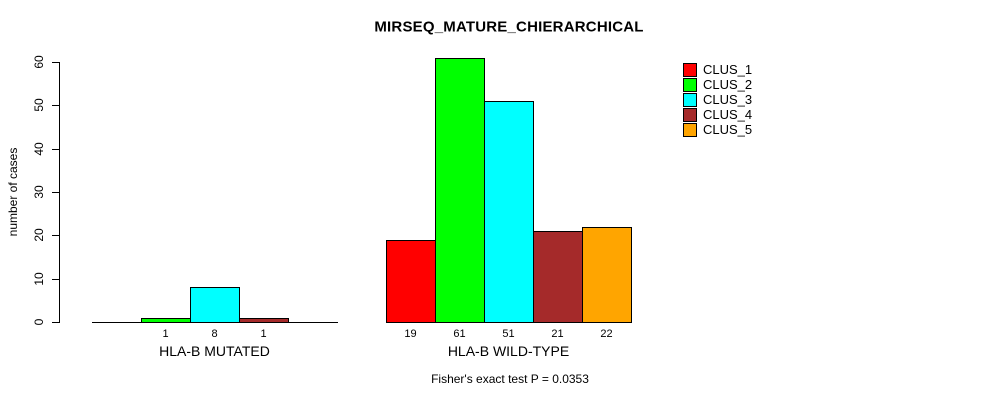 The width and height of the screenshot is (990, 400). I want to click on legend-item-clus_1: CLUS_1, so click(717, 69).